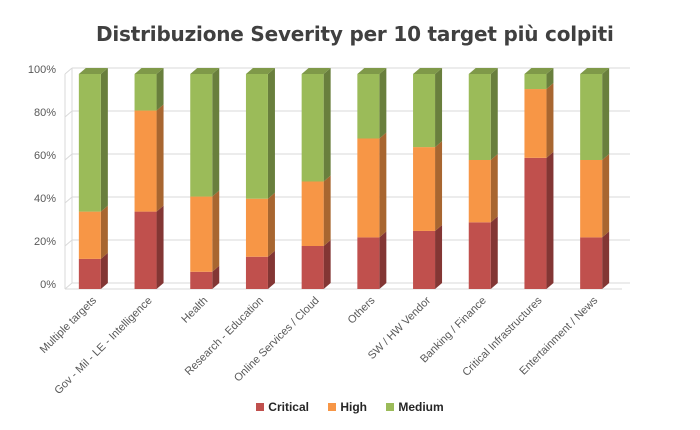 The height and width of the screenshot is (430, 700). What do you see at coordinates (103, 346) in the screenshot?
I see `x-tick-label: Gov - Mil - LE - Intelligence` at bounding box center [103, 346].